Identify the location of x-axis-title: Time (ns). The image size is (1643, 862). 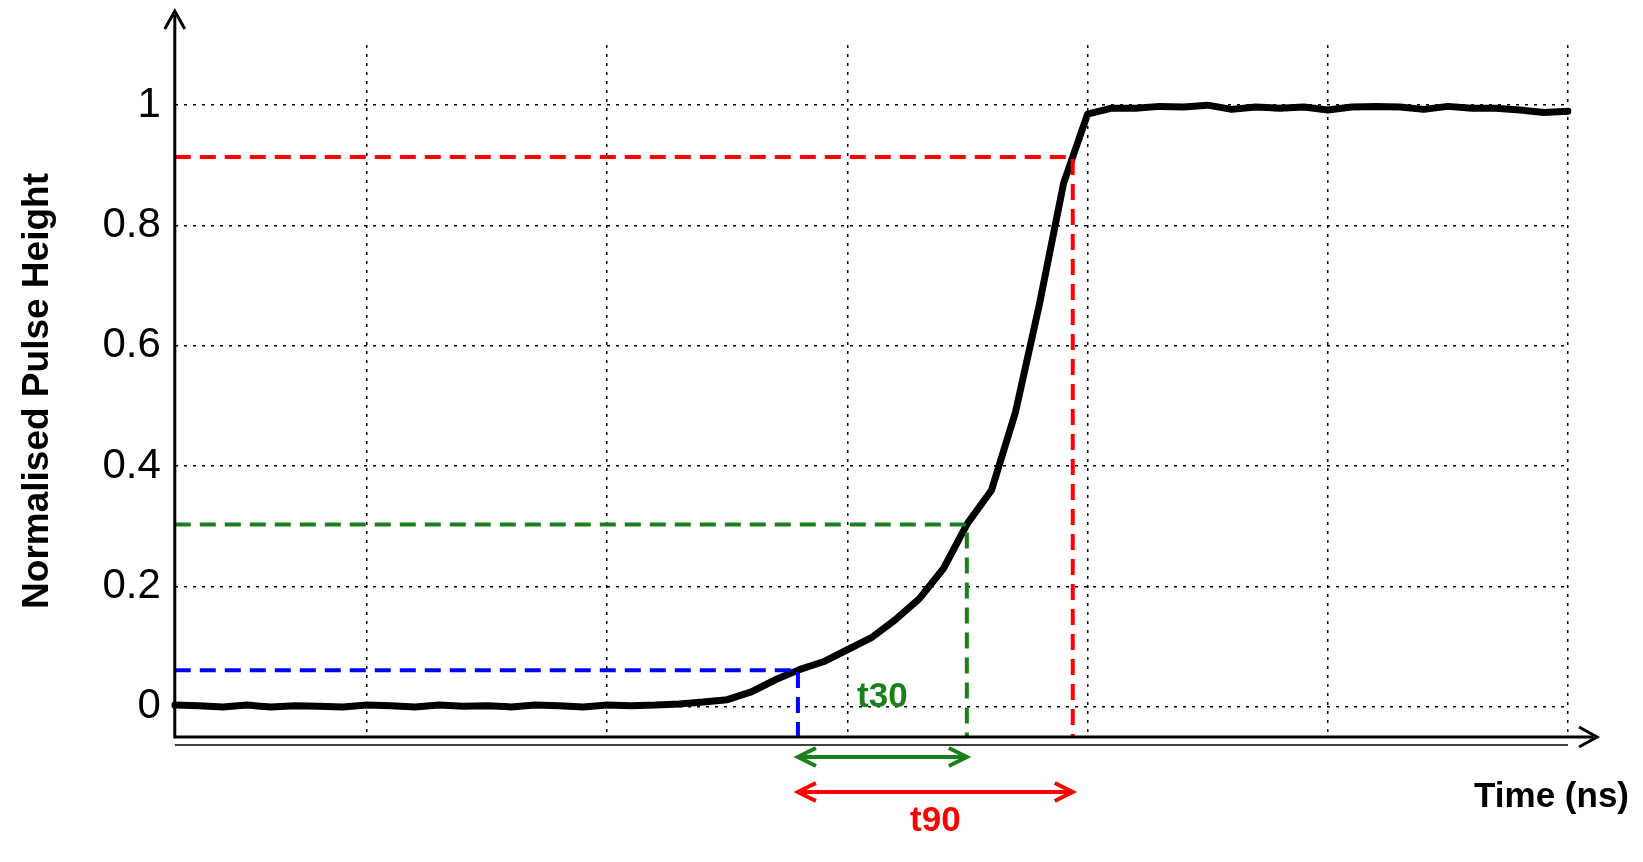
(1551, 795).